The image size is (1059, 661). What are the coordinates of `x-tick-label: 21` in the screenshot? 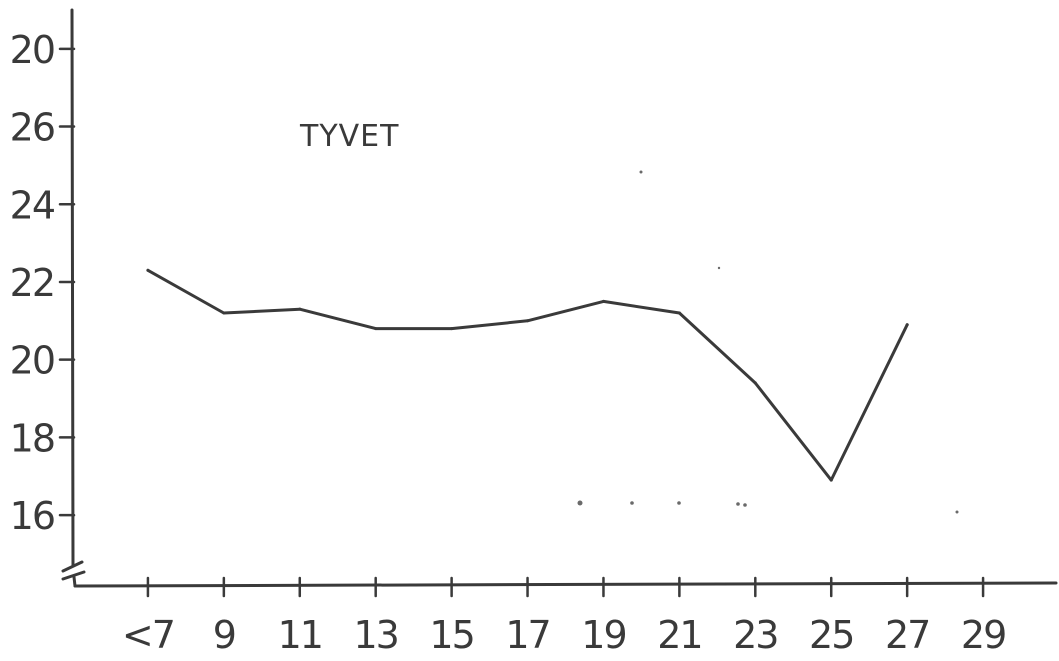 It's located at (679, 635).